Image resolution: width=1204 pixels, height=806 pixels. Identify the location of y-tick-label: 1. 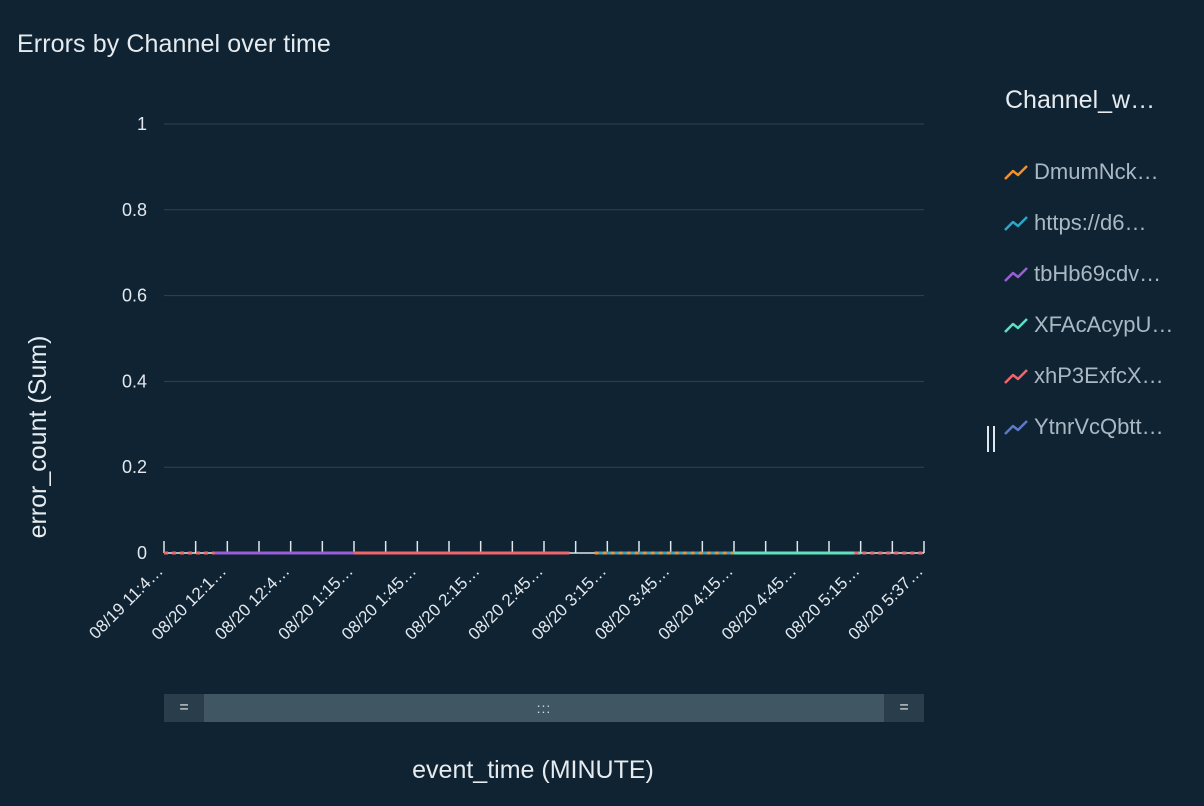
(142, 124).